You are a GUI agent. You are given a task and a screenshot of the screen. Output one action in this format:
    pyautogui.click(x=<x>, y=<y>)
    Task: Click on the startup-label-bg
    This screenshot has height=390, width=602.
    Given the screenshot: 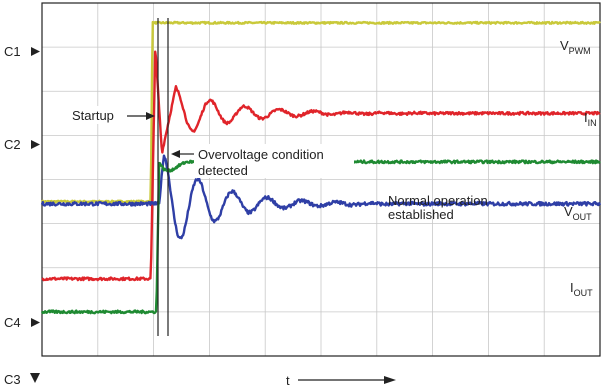 What is the action you would take?
    pyautogui.click(x=96, y=115)
    